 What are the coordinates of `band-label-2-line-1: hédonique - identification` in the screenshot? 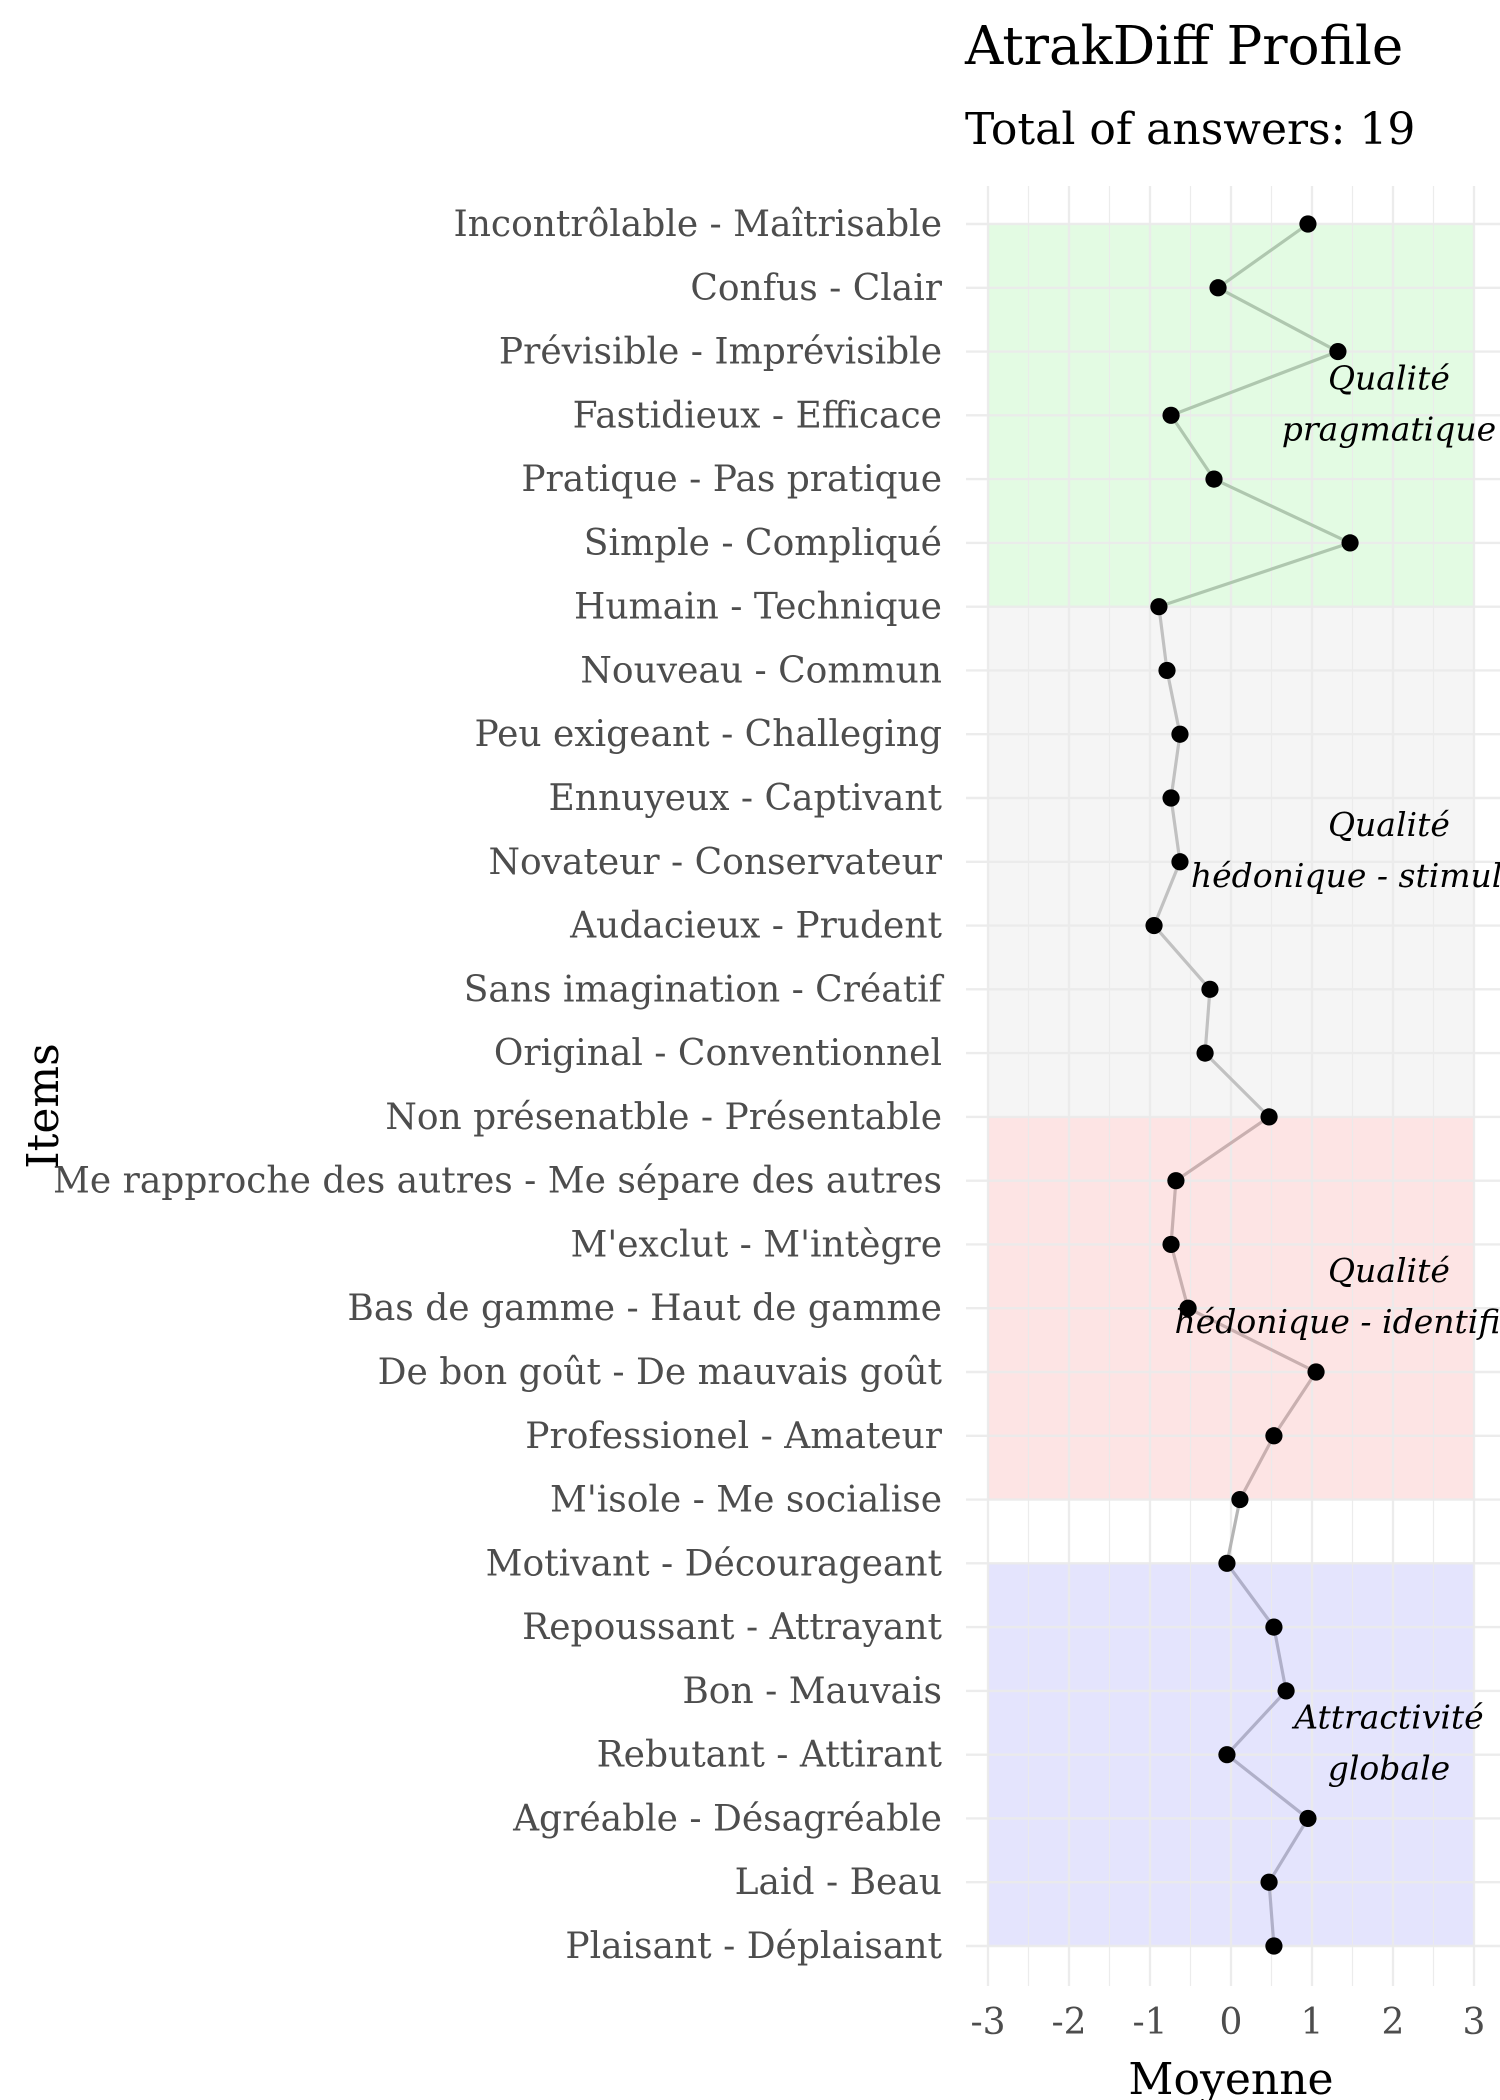 It's located at (1337, 1321).